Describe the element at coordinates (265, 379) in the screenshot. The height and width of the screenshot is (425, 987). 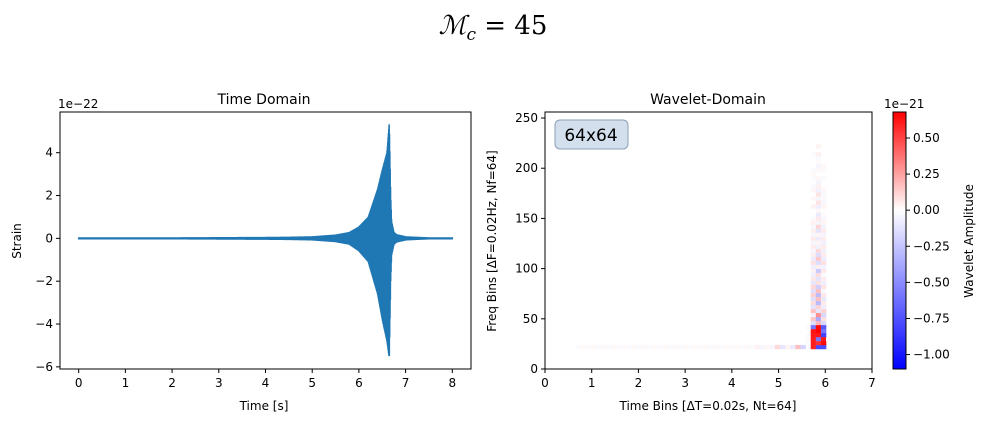
I see `time-domain-x-ticks: 0 1 2 3 4 5 6 7 8` at that location.